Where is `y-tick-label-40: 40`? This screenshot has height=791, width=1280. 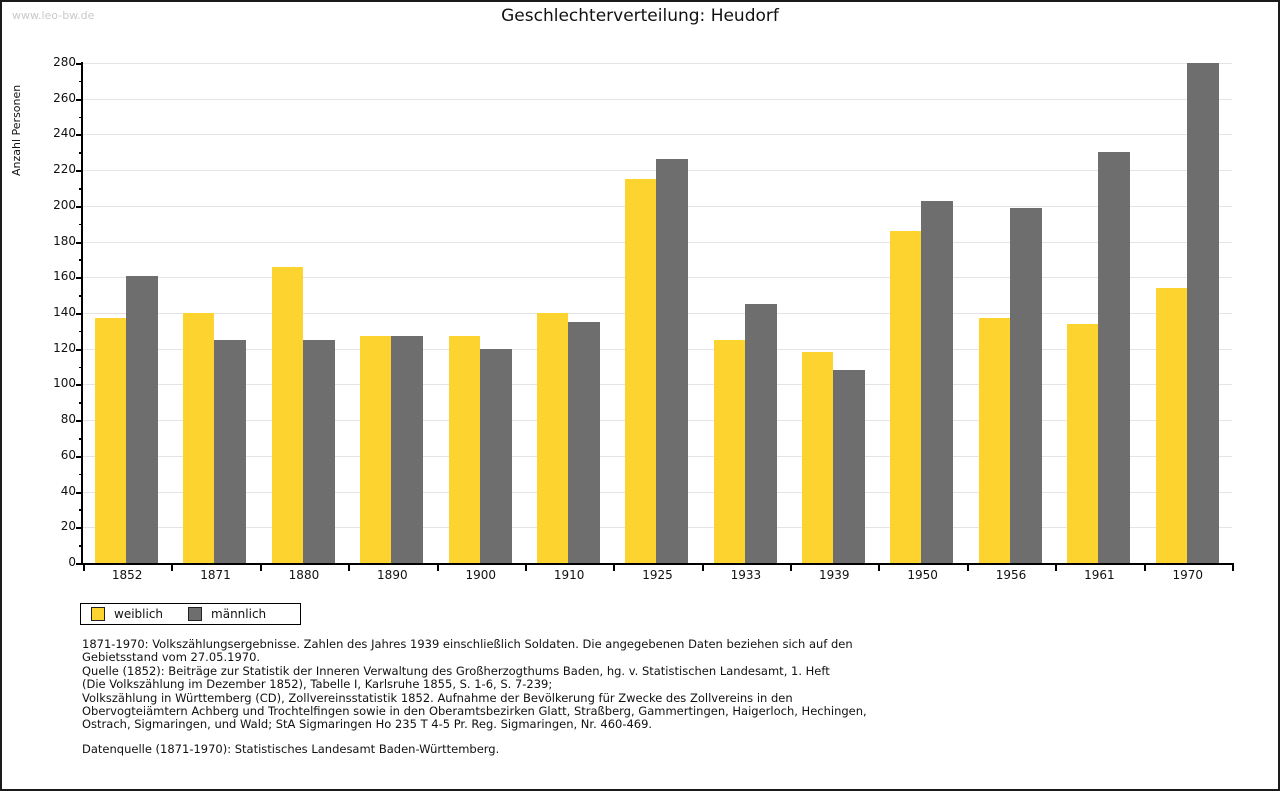 y-tick-label-40: 40 is located at coordinates (68, 490).